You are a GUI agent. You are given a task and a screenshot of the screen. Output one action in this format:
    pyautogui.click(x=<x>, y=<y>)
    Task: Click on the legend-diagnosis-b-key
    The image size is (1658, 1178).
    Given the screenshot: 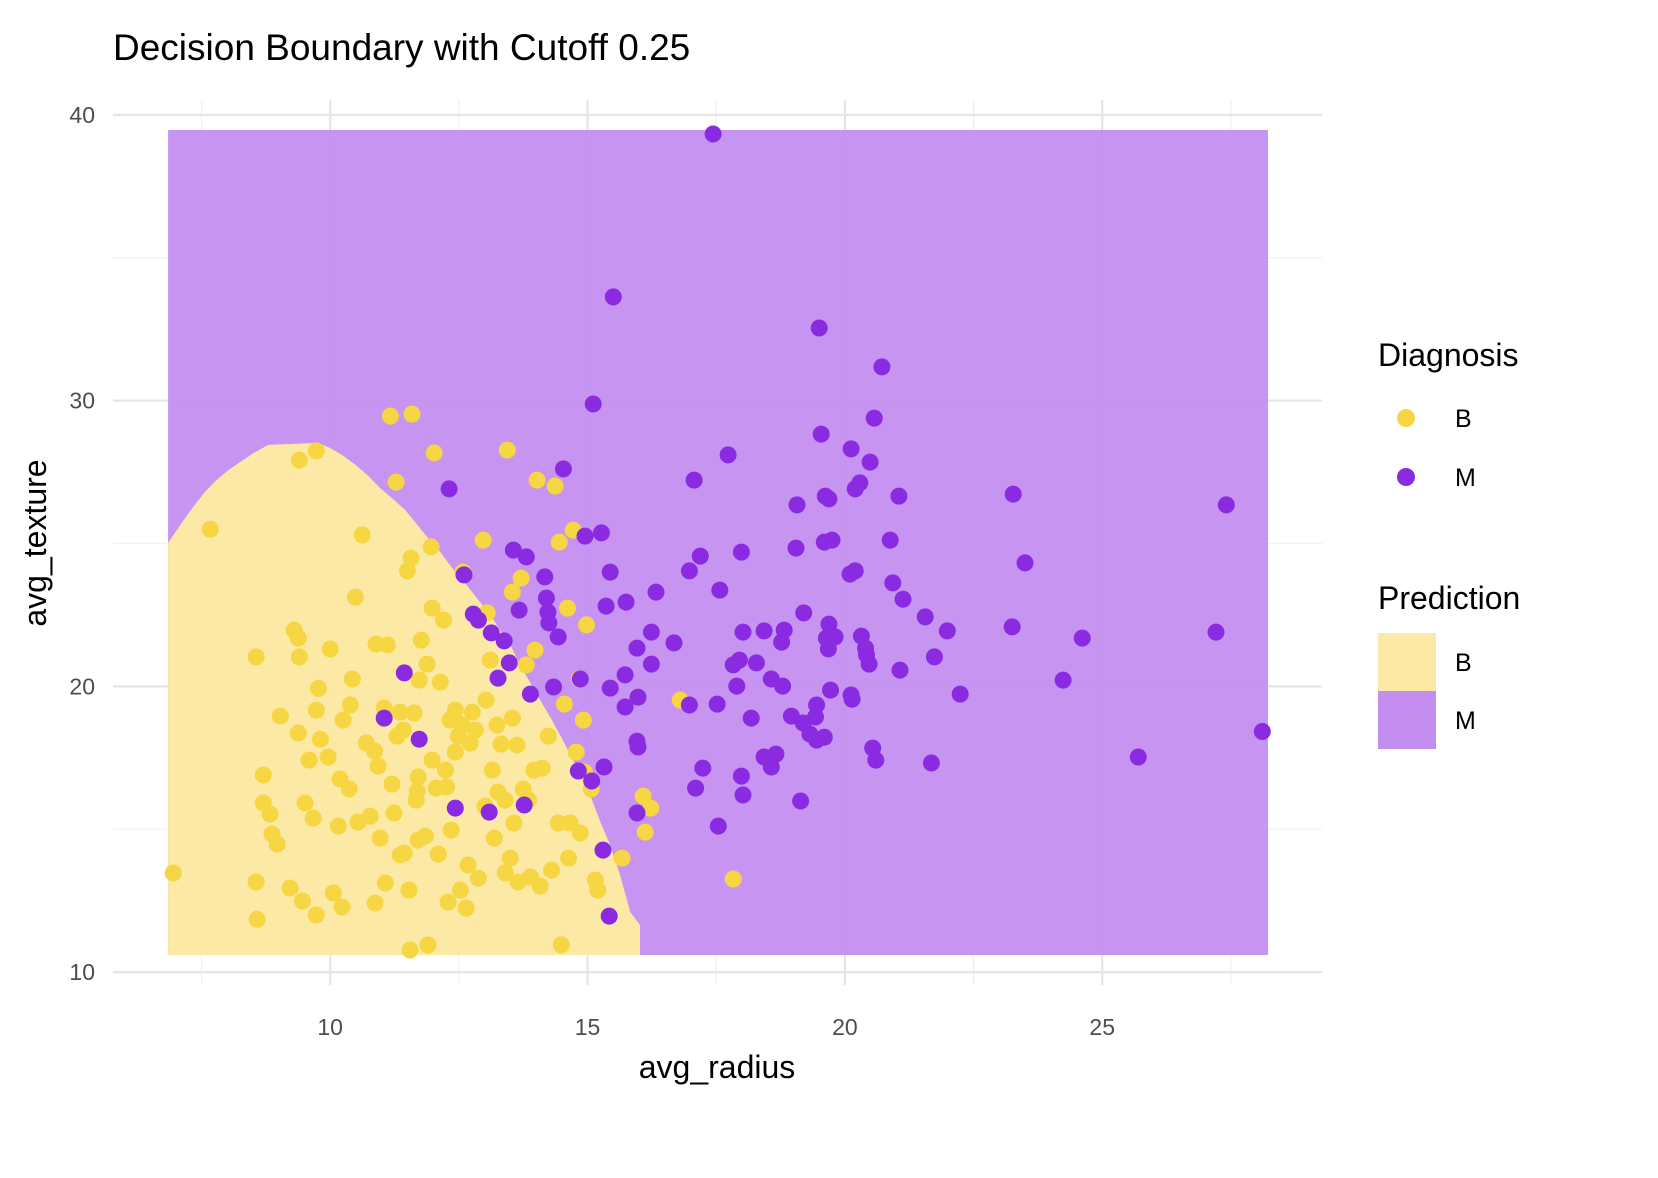 What is the action you would take?
    pyautogui.click(x=1406, y=418)
    